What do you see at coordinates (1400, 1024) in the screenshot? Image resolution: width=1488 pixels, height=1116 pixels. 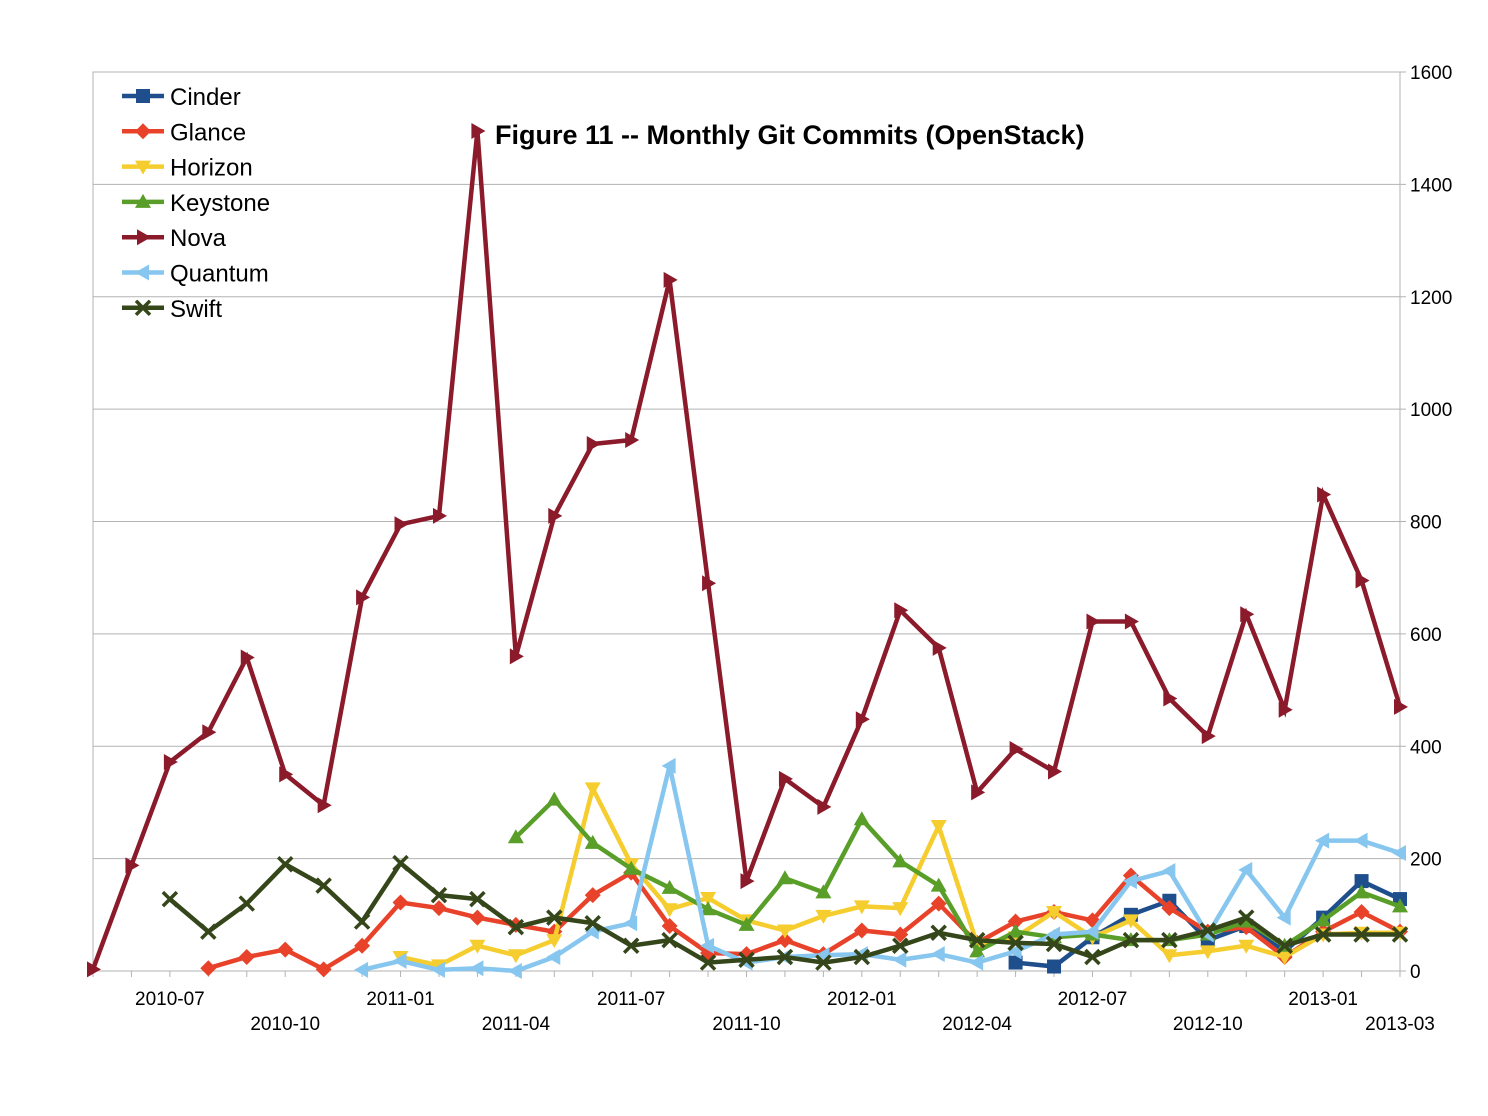 I see `x-tick-label: 2013-03` at bounding box center [1400, 1024].